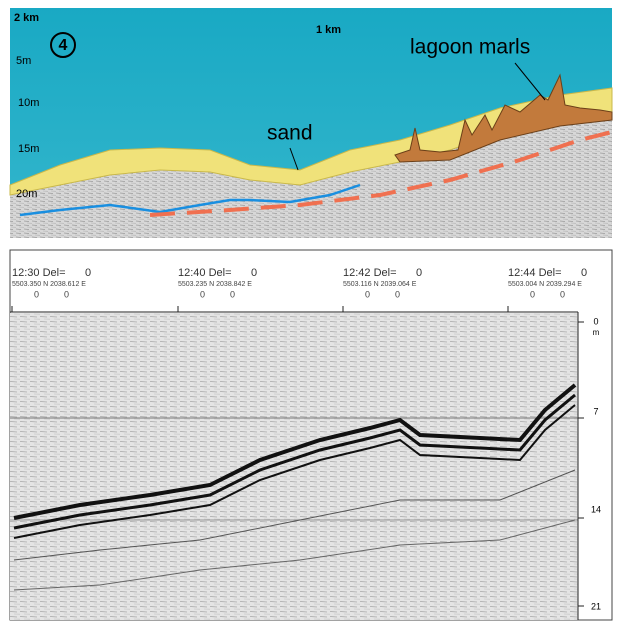 This screenshot has height=627, width=625. Describe the element at coordinates (205, 273) in the screenshot. I see `marker-time: 12:40 Del=` at that location.